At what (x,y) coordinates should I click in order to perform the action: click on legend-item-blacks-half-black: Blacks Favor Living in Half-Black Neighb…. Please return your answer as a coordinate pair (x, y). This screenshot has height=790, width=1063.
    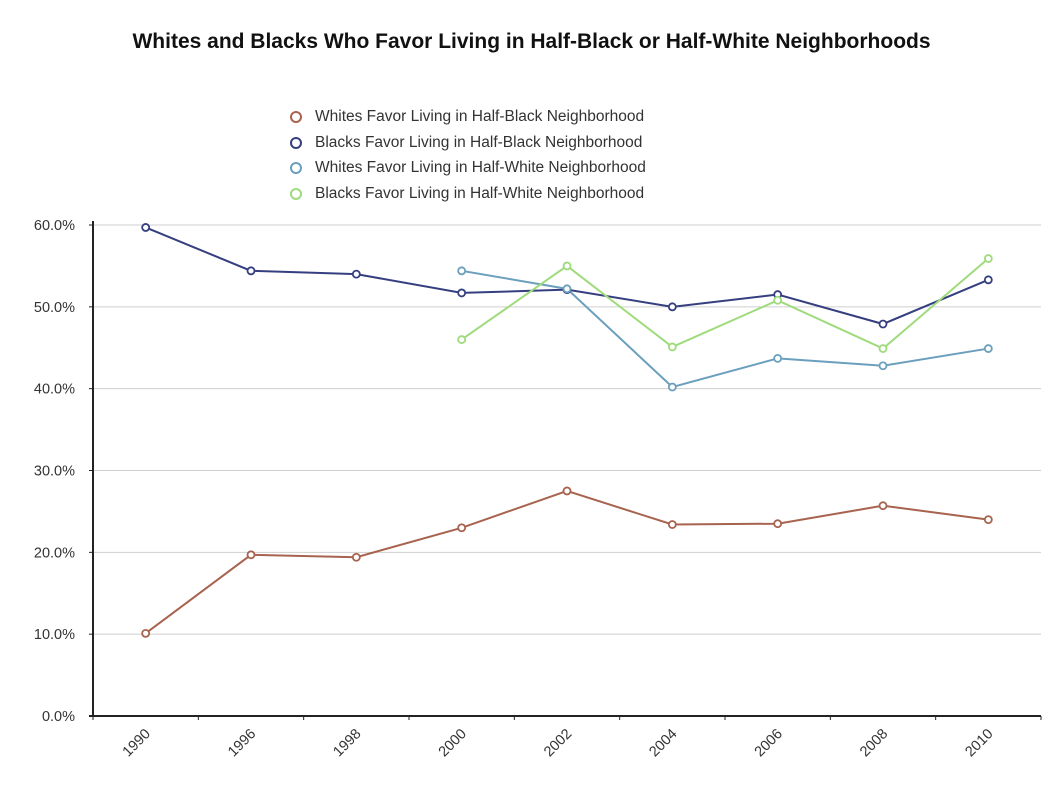
    Looking at the image, I should click on (468, 143).